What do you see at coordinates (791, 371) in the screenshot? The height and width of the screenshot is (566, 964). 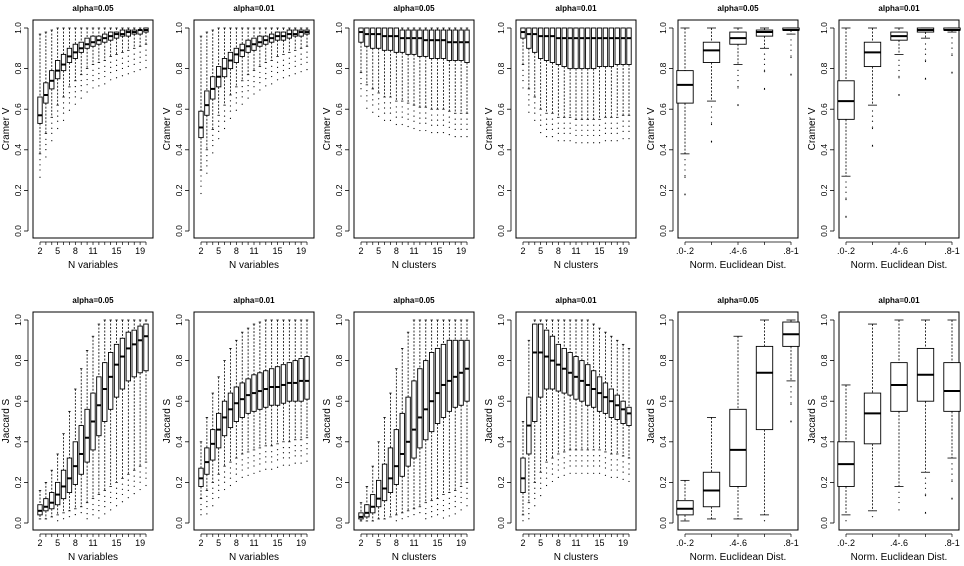 I see `box-.8-1` at bounding box center [791, 371].